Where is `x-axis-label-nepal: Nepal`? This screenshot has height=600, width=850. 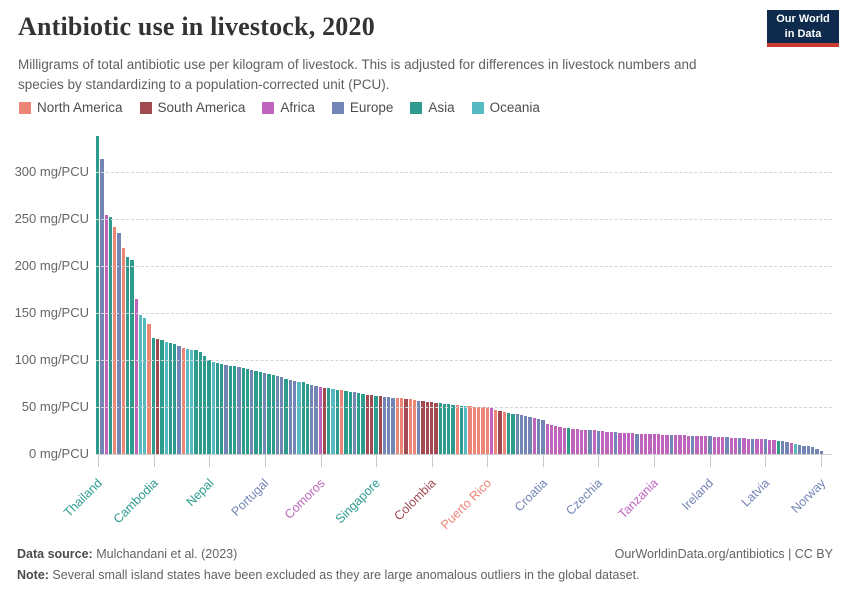 x-axis-label-nepal: Nepal is located at coordinates (200, 493).